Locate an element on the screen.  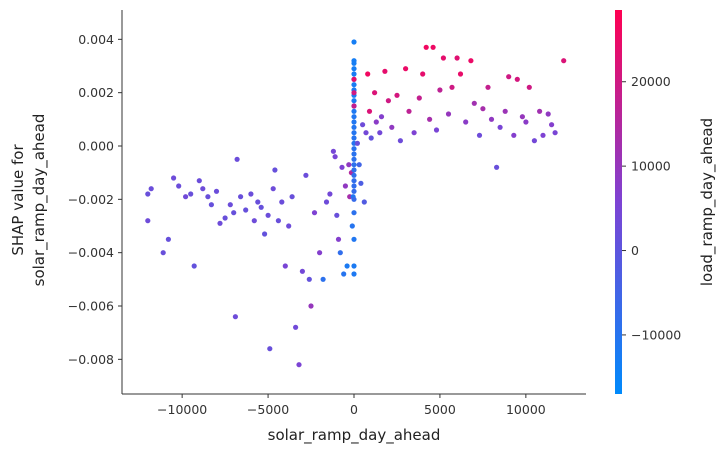
colorbar-tick-label: −10000 is located at coordinates (656, 334).